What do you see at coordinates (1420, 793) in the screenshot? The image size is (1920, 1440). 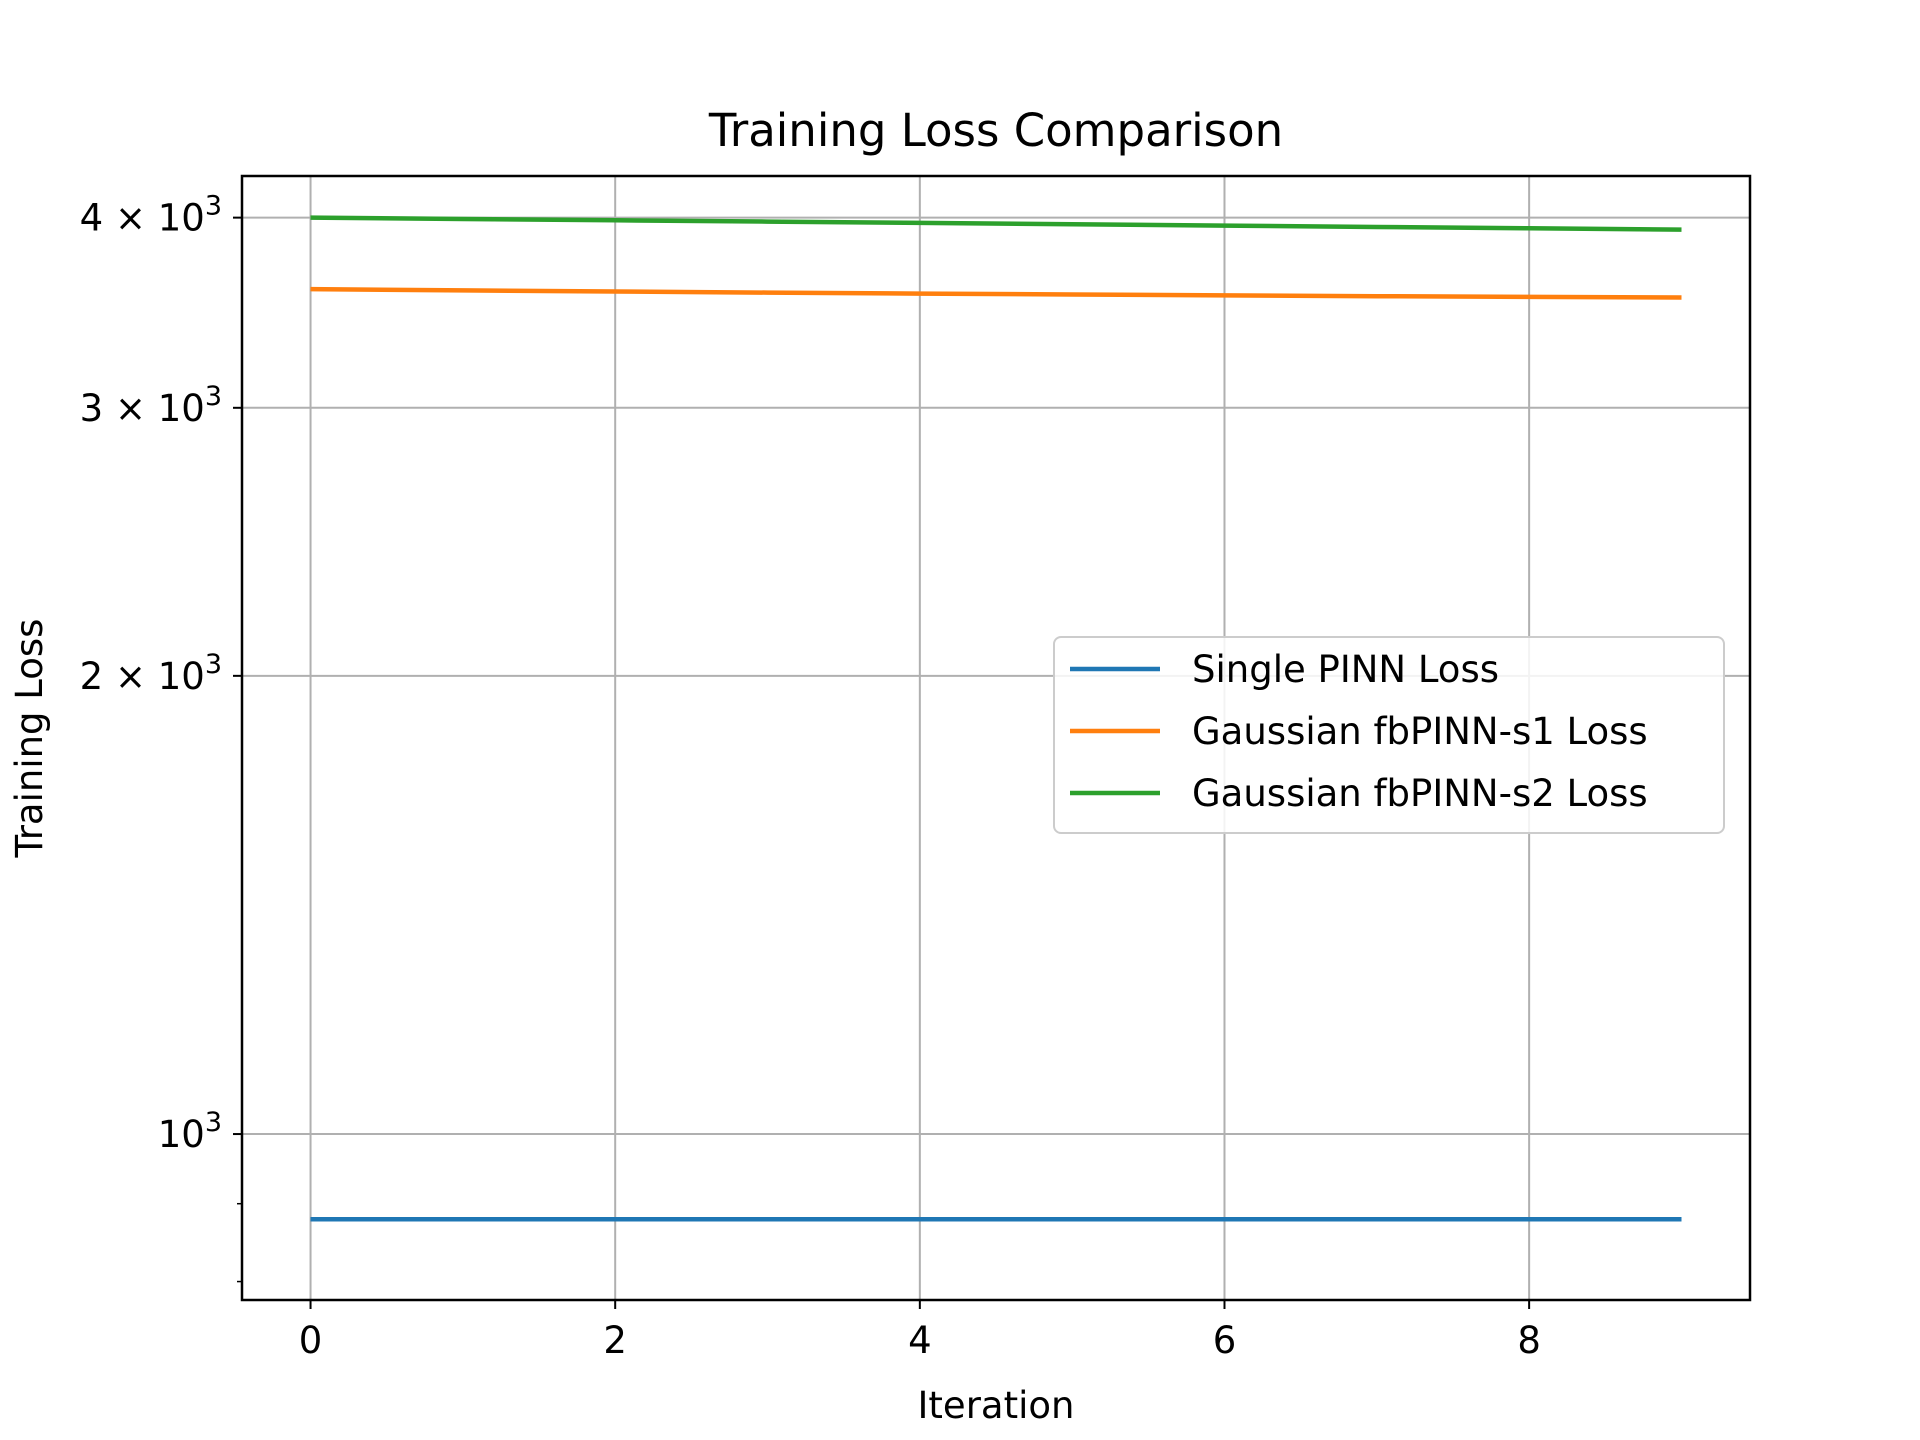 I see `legend-label: Gaussian fbPINN-s2 Loss` at bounding box center [1420, 793].